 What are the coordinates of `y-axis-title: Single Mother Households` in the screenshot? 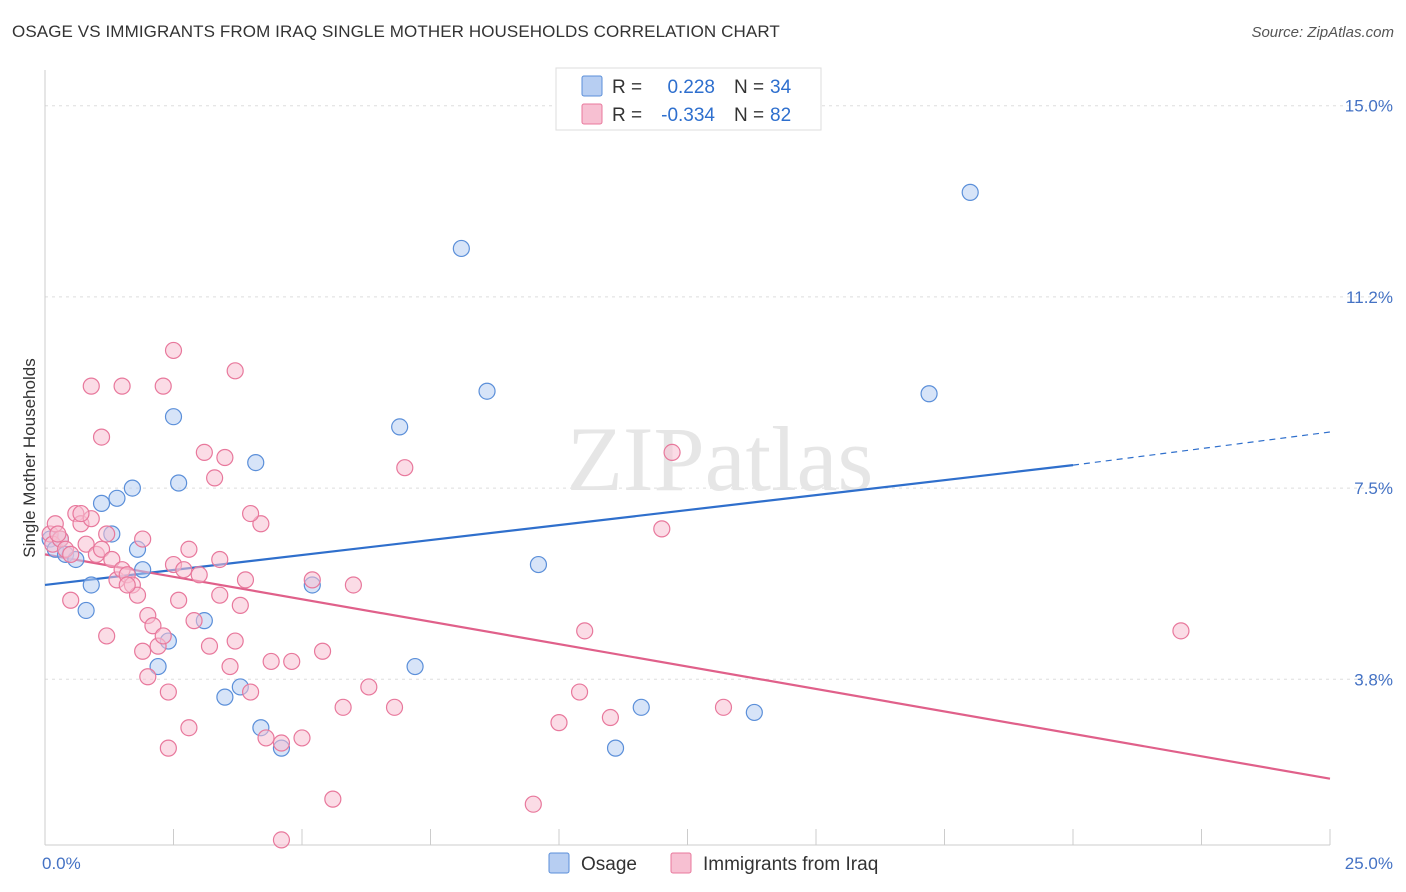 It's located at (29, 457).